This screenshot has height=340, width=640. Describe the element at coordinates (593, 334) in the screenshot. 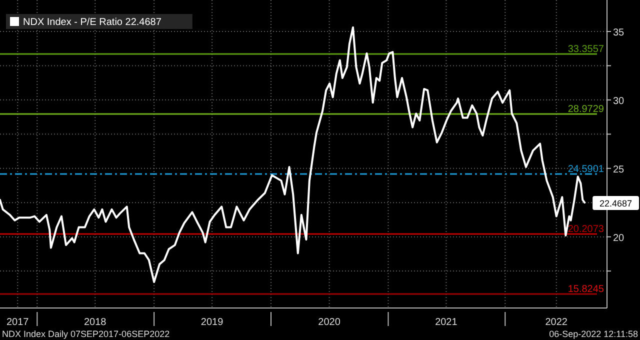

I see `text: 06-Sep-2022 12:11:58` at that location.